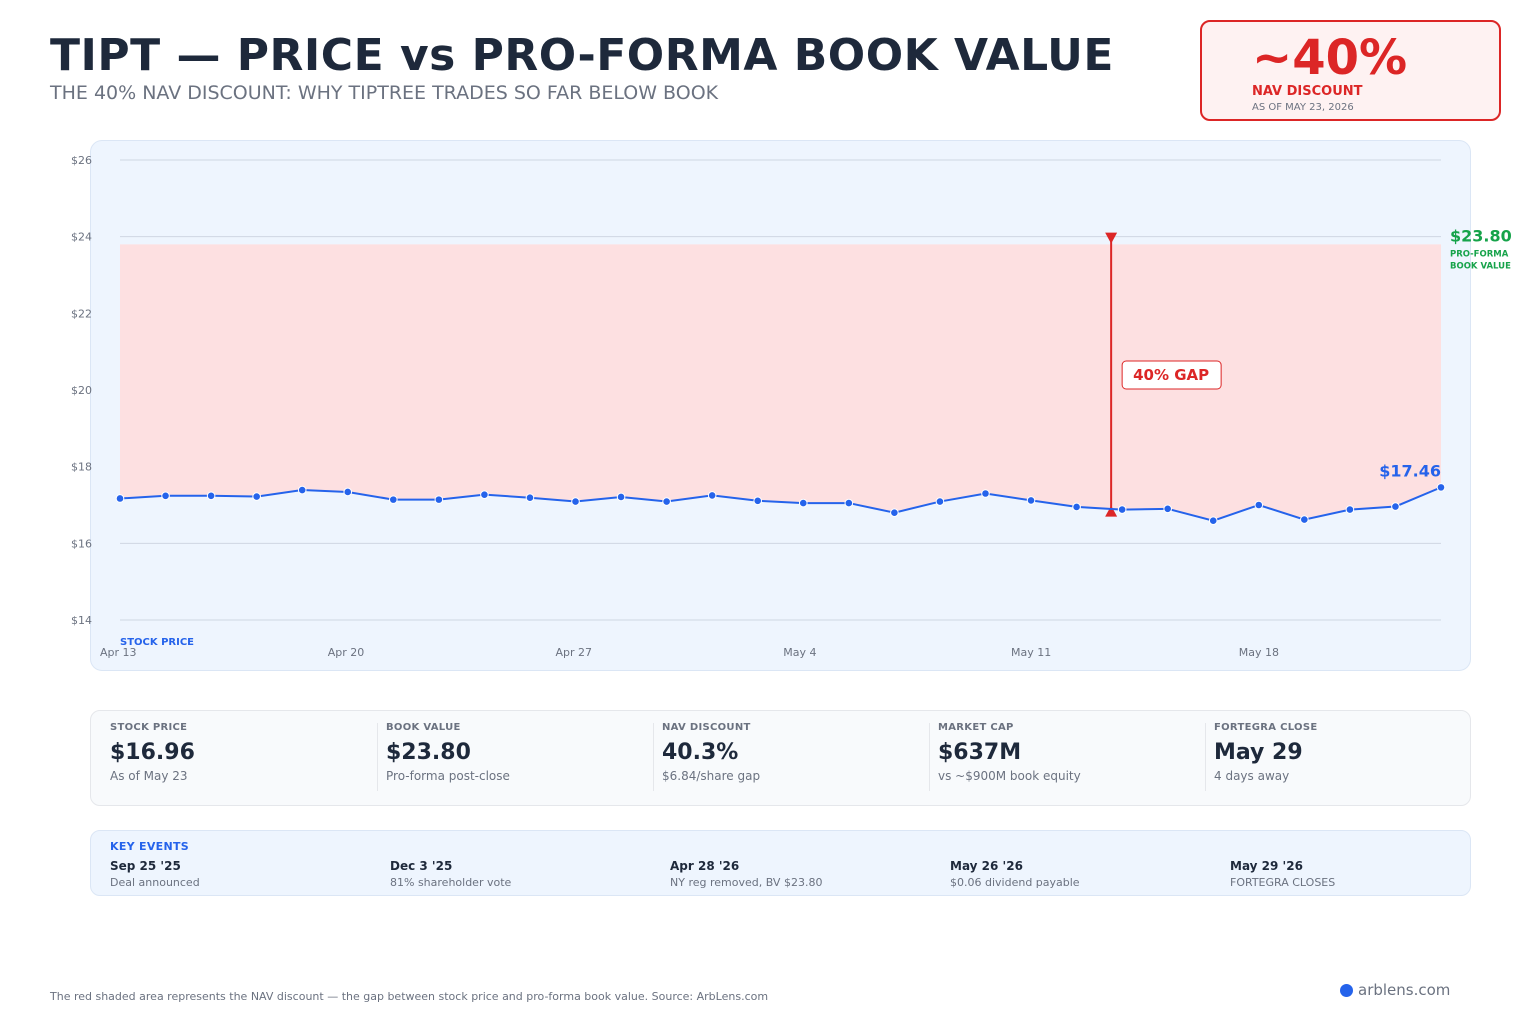  Describe the element at coordinates (1009, 776) in the screenshot. I see `stat-sub: vs ~$900M book equity` at that location.